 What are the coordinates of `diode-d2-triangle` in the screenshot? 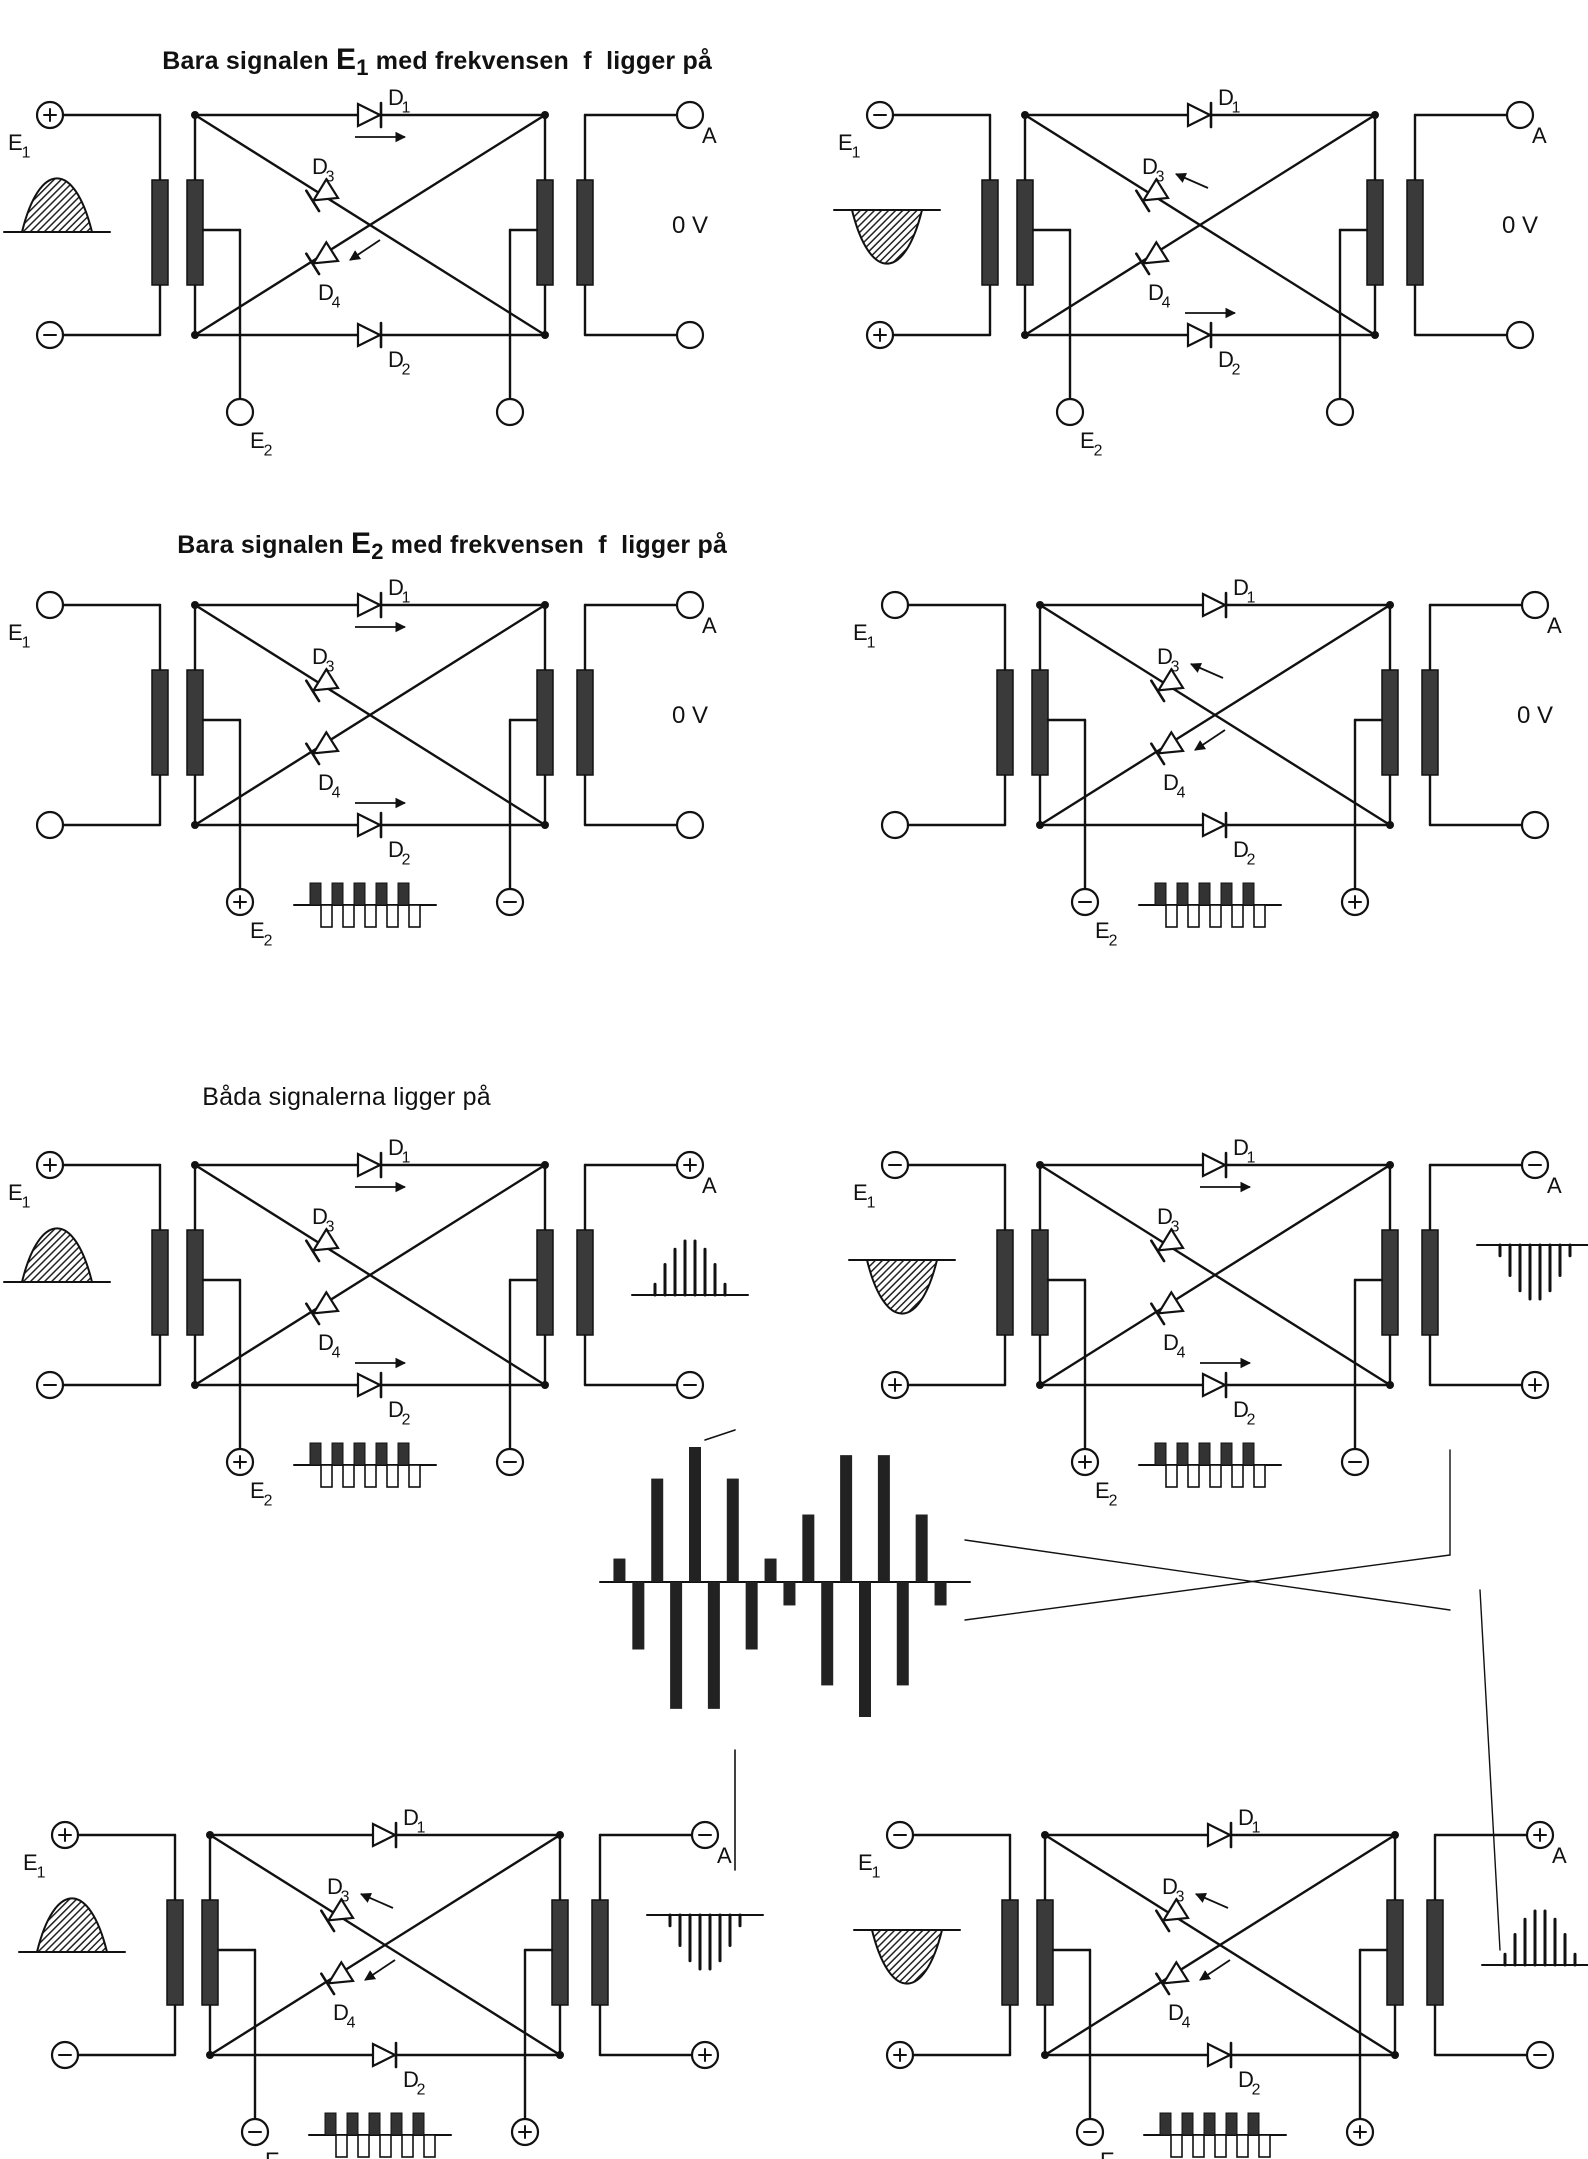 It's located at (1219, 2055).